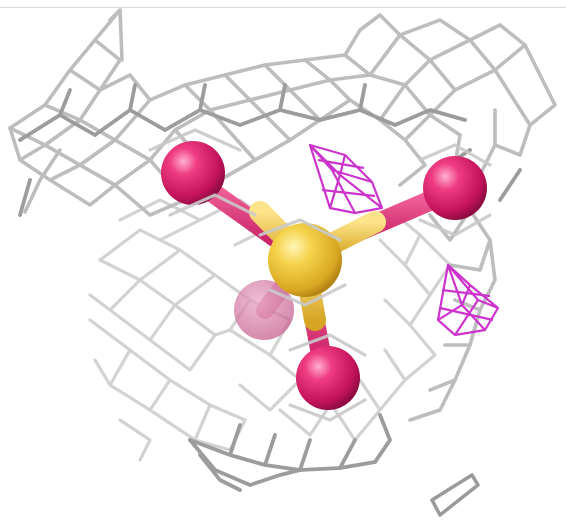  I want to click on sulfur-atom, so click(305, 260).